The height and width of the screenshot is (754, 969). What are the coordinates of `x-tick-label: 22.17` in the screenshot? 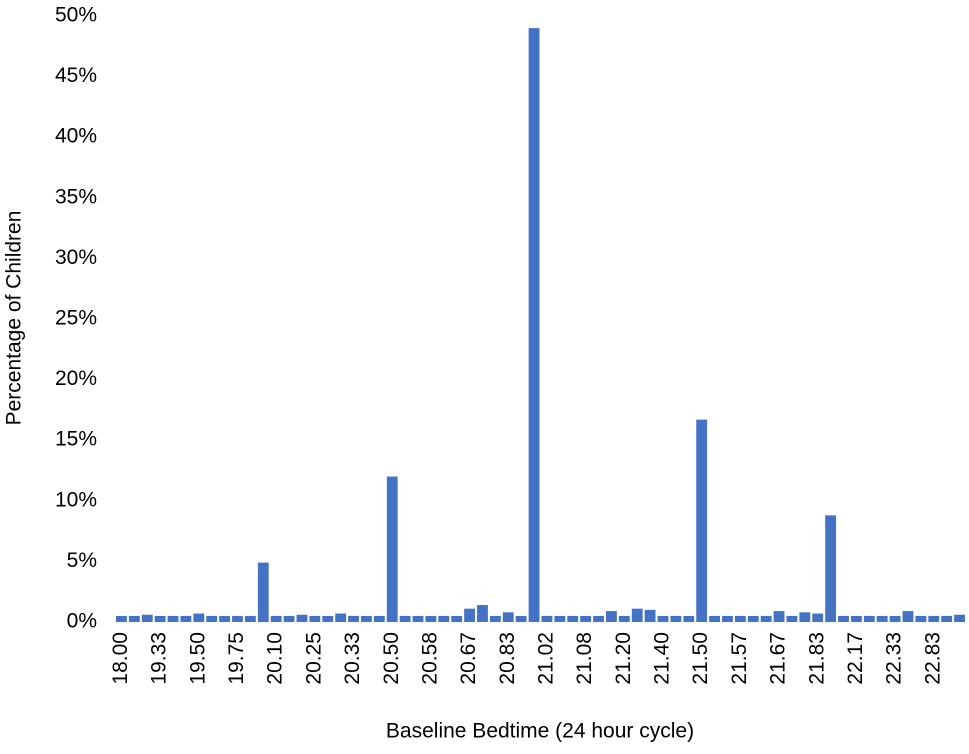 It's located at (855, 658).